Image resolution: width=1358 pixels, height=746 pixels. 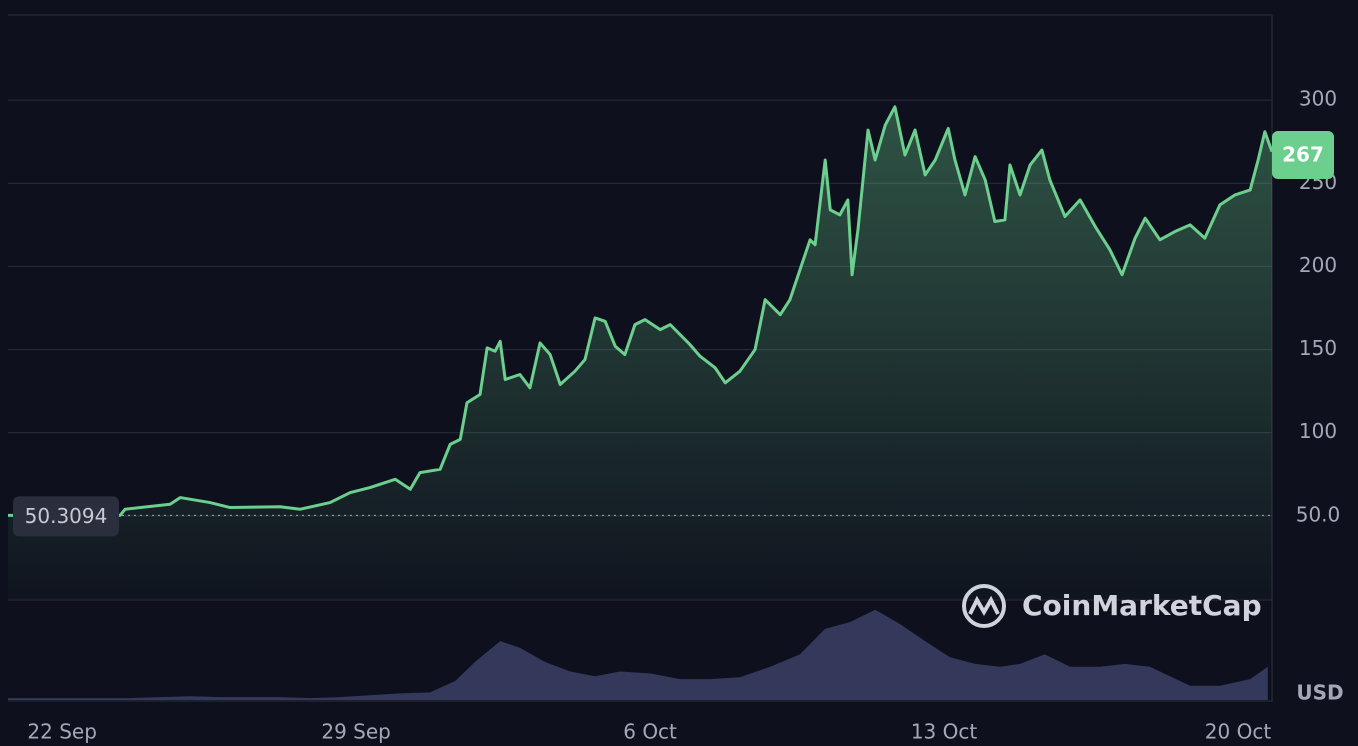 I want to click on x-tick-label: 29 Sep, so click(x=356, y=732).